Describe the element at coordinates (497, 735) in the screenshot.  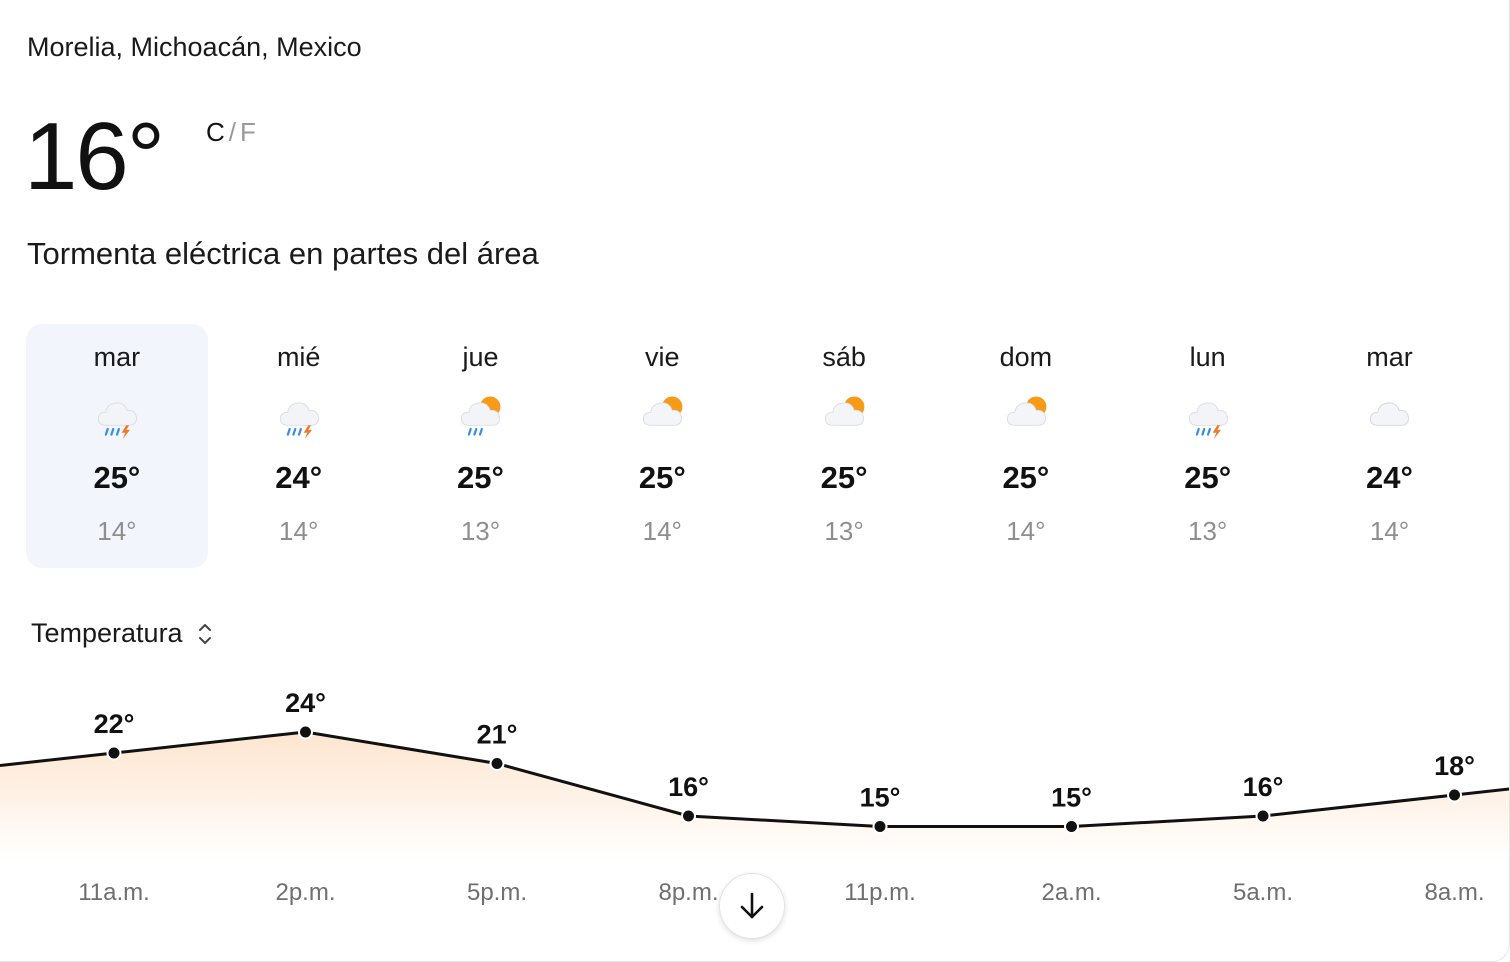
I see `temperature-value-label: 21°` at that location.